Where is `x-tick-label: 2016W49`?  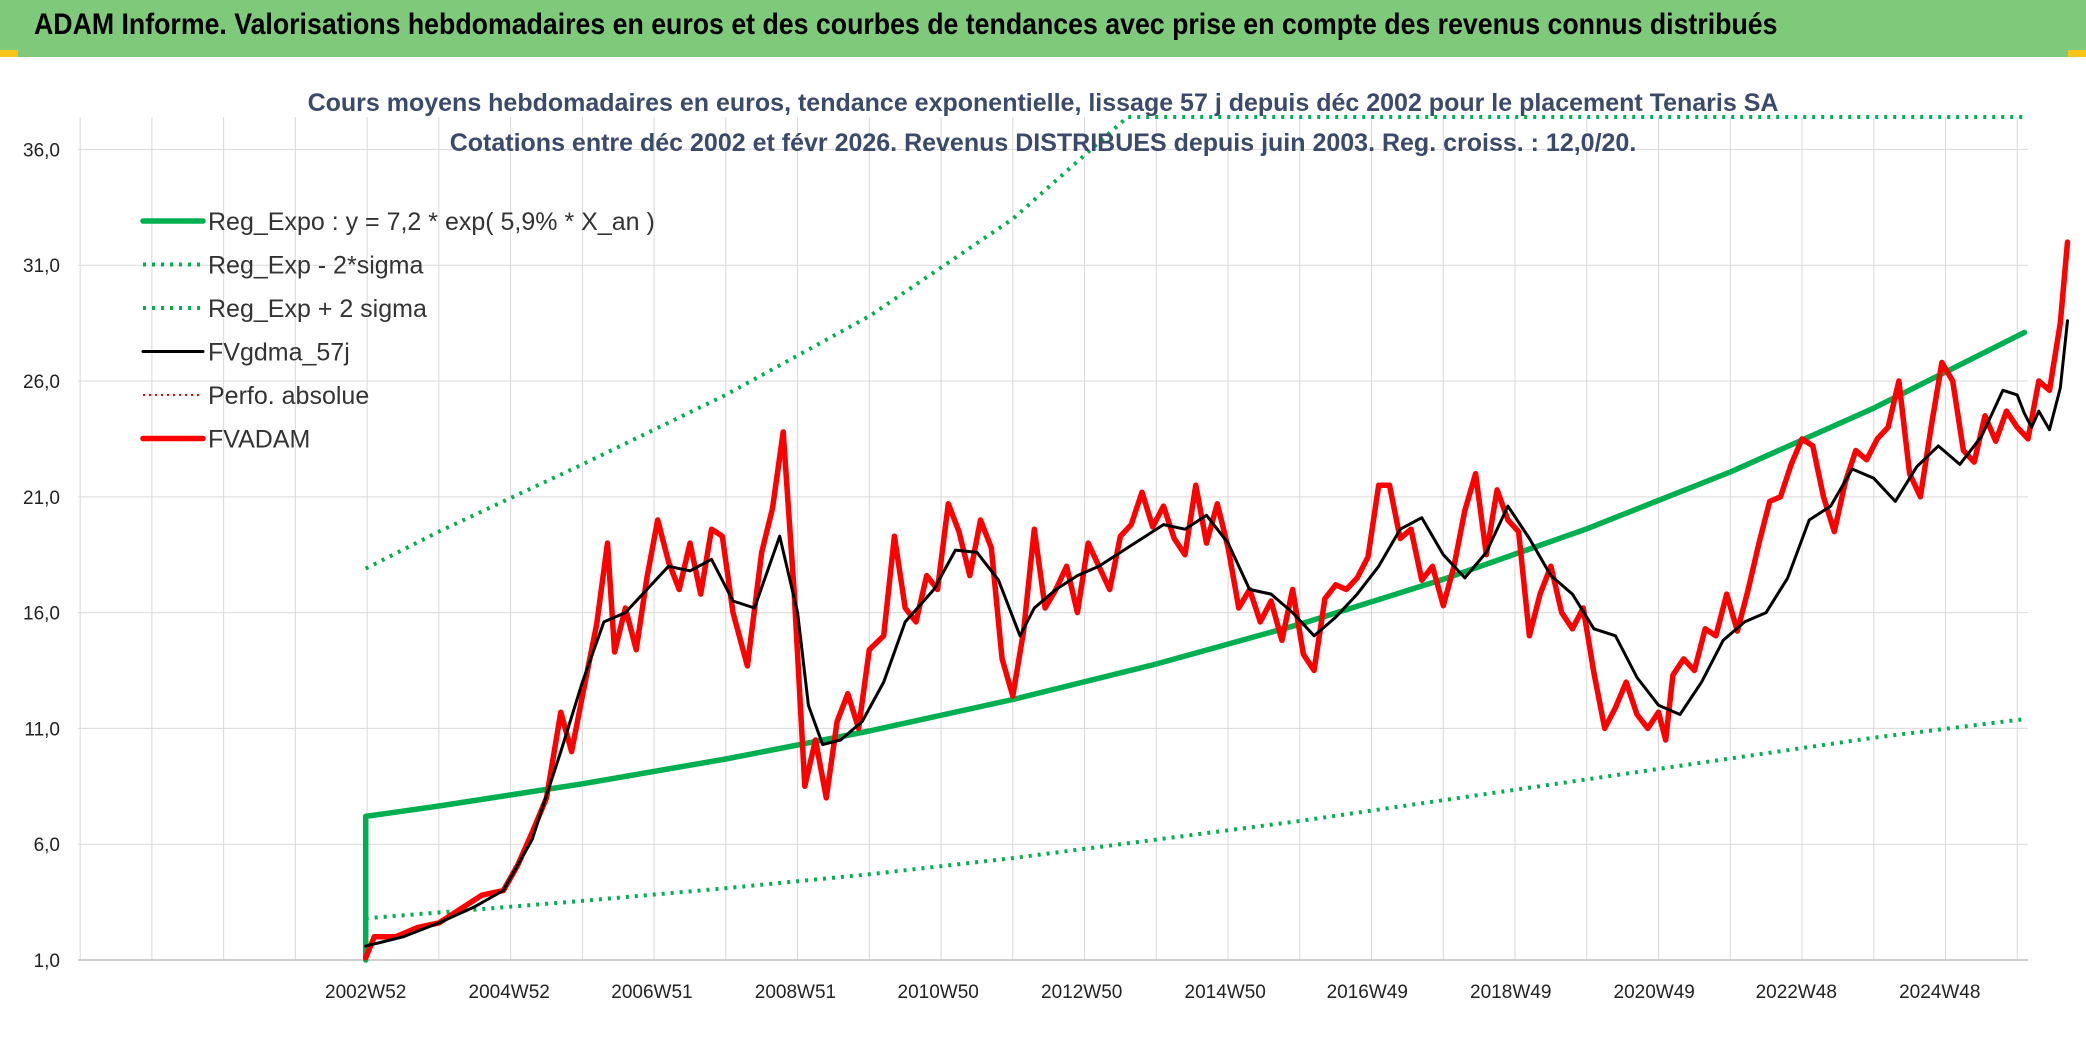 x-tick-label: 2016W49 is located at coordinates (1367, 992).